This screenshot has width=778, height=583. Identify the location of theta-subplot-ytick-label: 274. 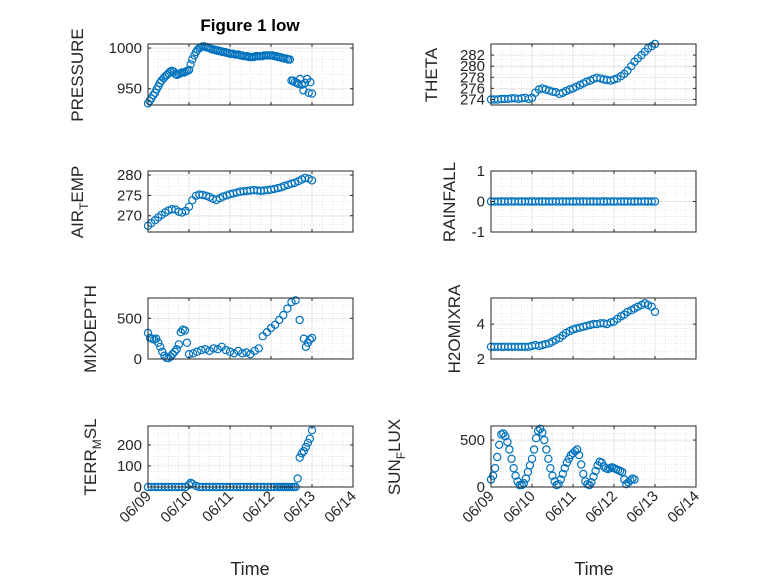
(472, 99).